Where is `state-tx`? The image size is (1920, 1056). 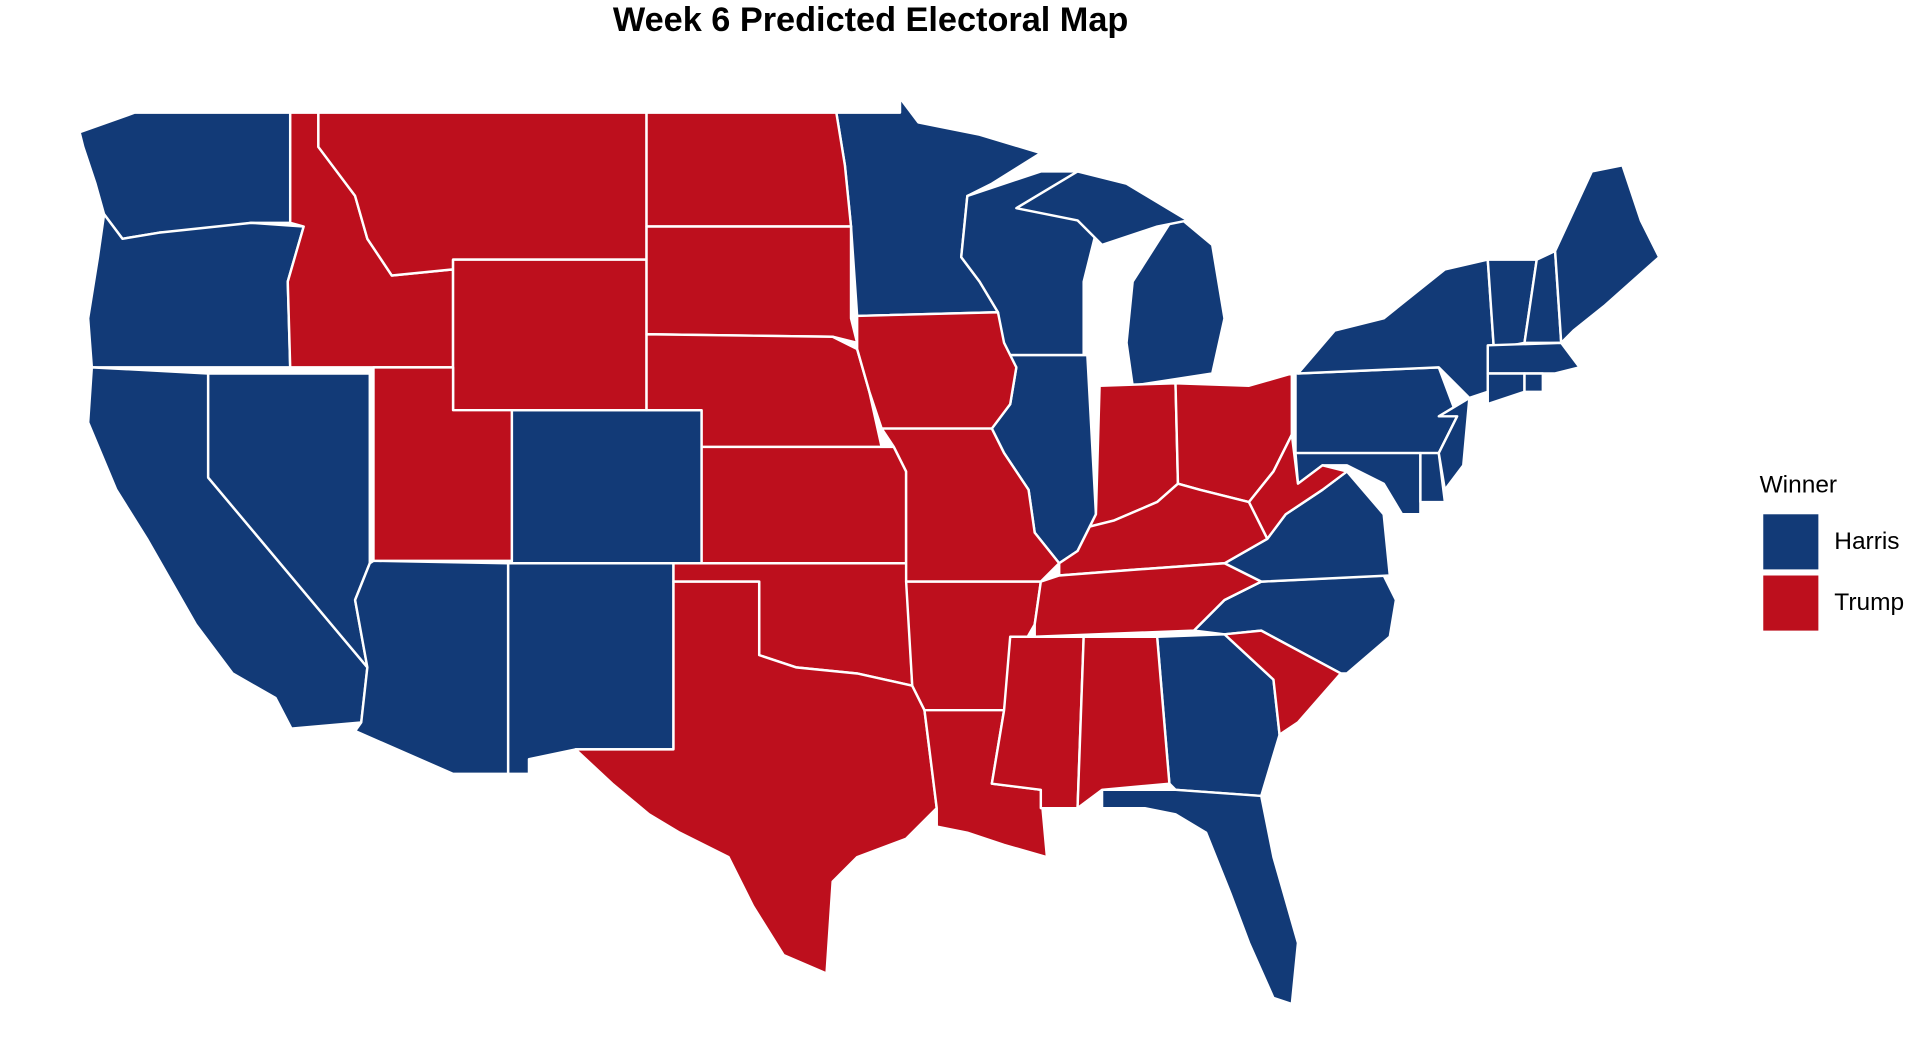
state-tx is located at coordinates (756, 777).